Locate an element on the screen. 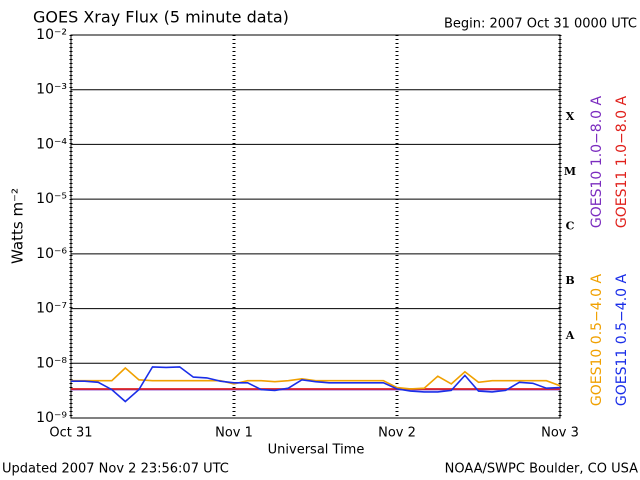 This screenshot has width=640, height=480. legend-entry: GOES10 1.0−8.0 A is located at coordinates (597, 162).